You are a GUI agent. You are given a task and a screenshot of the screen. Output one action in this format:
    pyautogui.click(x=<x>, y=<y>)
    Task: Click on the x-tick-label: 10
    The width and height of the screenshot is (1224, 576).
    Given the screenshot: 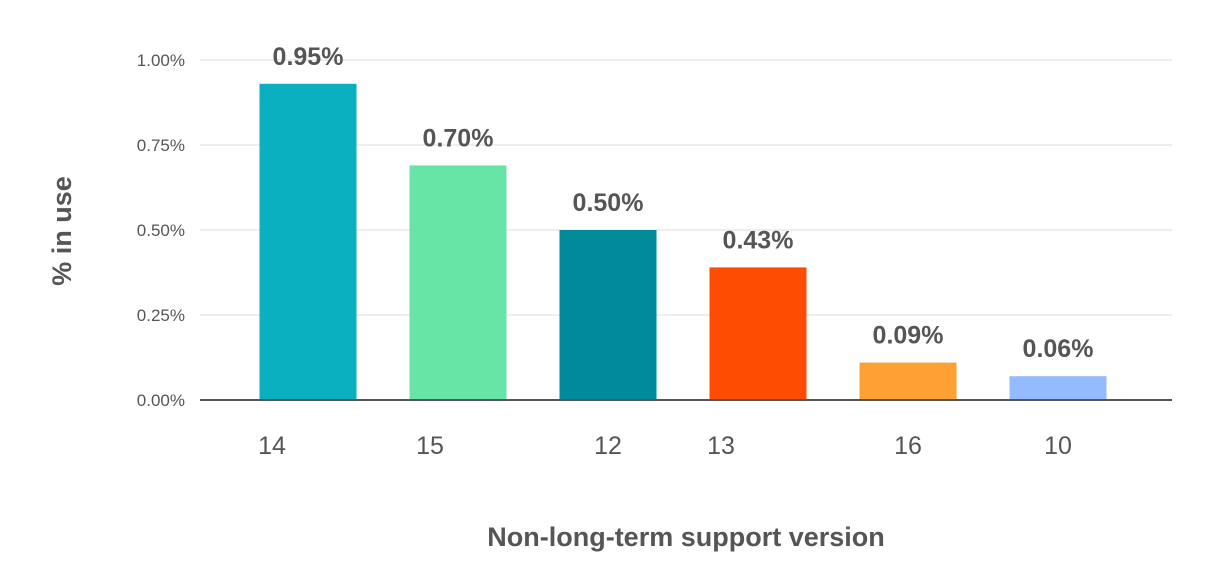 What is the action you would take?
    pyautogui.click(x=1058, y=446)
    